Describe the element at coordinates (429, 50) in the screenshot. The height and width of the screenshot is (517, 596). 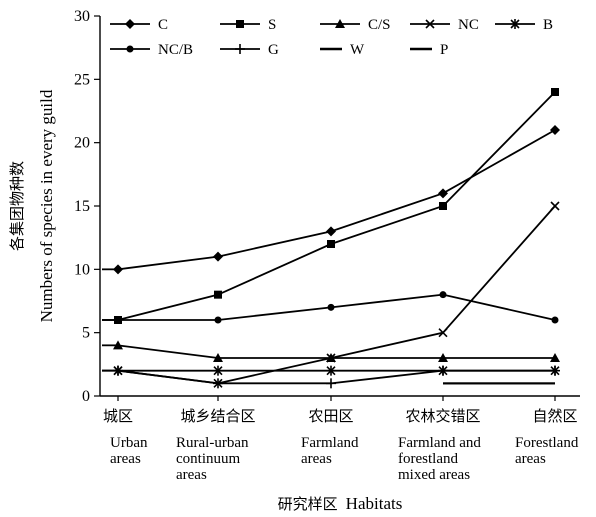
I see `legend-item-p: P` at that location.